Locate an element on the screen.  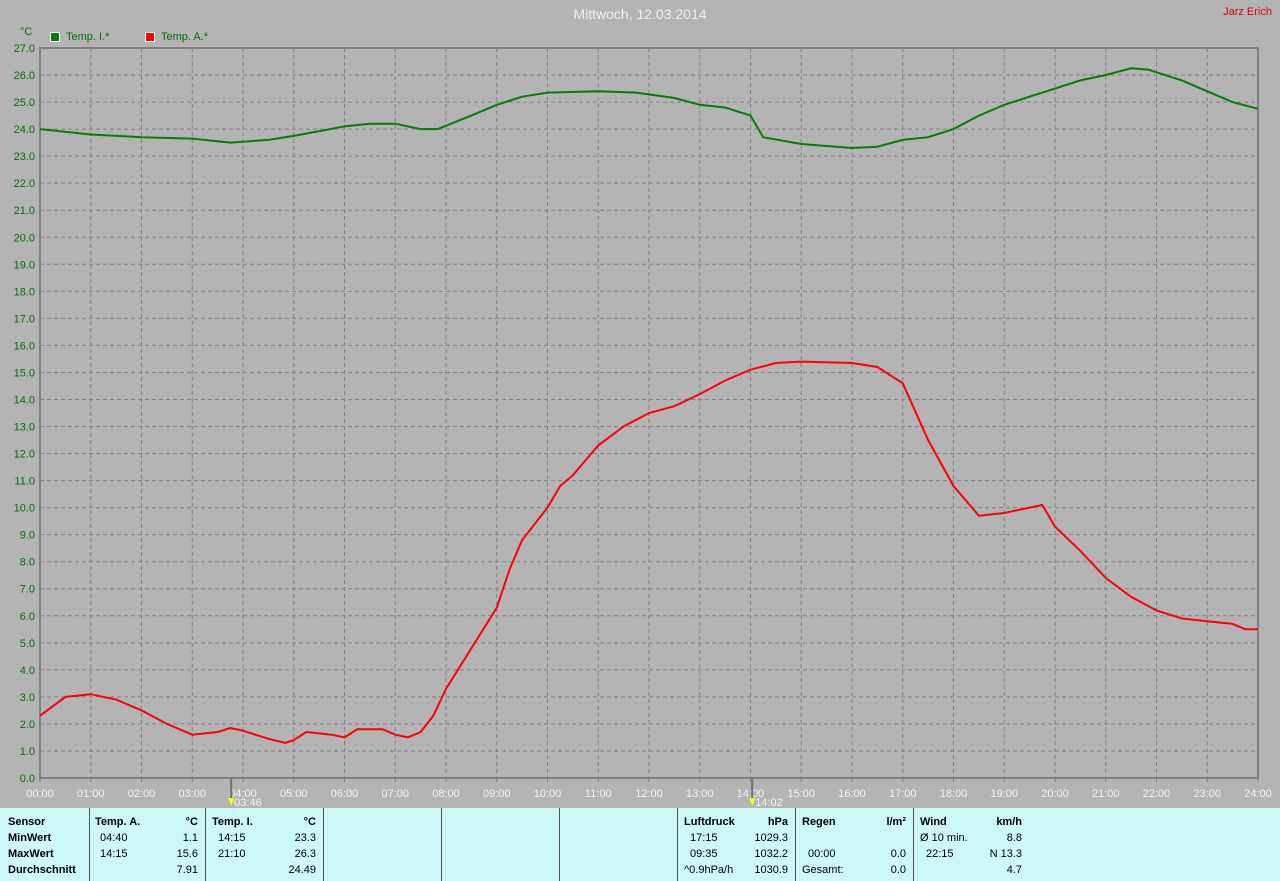
row-label-sensor: Sensor is located at coordinates (27, 822).